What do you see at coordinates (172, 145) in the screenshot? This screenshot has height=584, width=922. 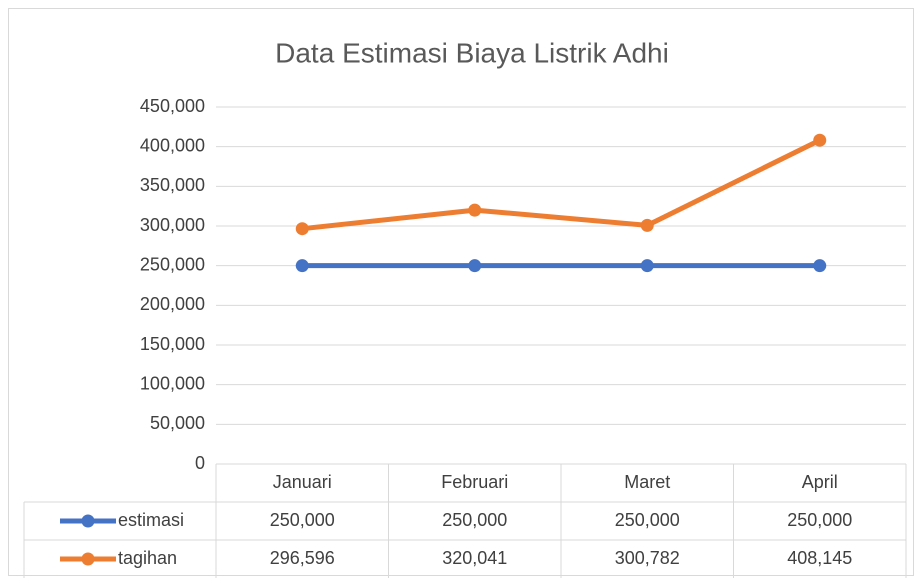 I see `y-tick-label: 400,000` at bounding box center [172, 145].